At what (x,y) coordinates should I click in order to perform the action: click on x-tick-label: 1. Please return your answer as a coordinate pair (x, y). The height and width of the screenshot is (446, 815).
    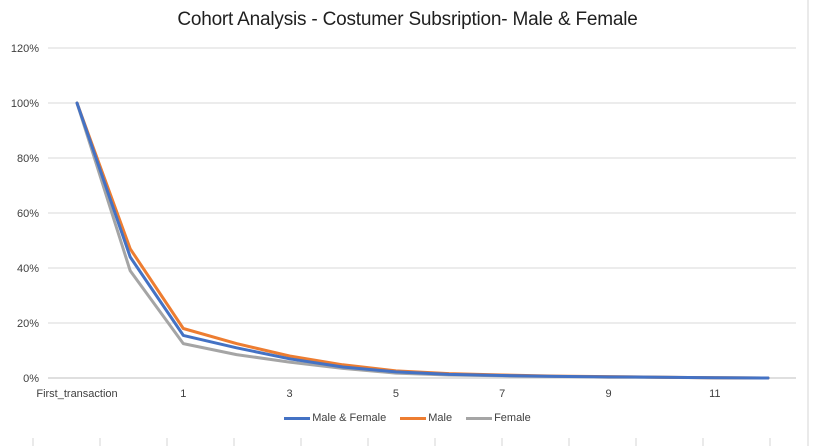
    Looking at the image, I should click on (183, 394).